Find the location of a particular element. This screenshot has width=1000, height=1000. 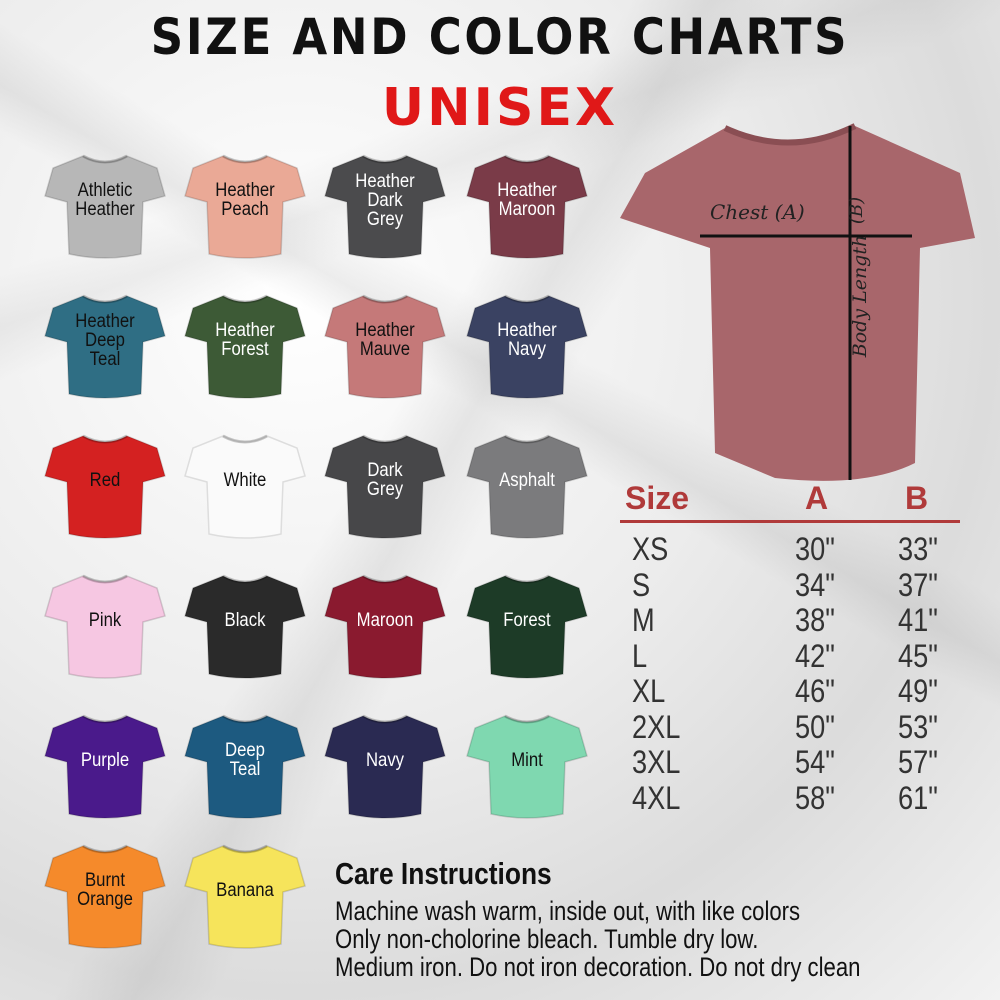

color-name: Heather Forest is located at coordinates (245, 340).